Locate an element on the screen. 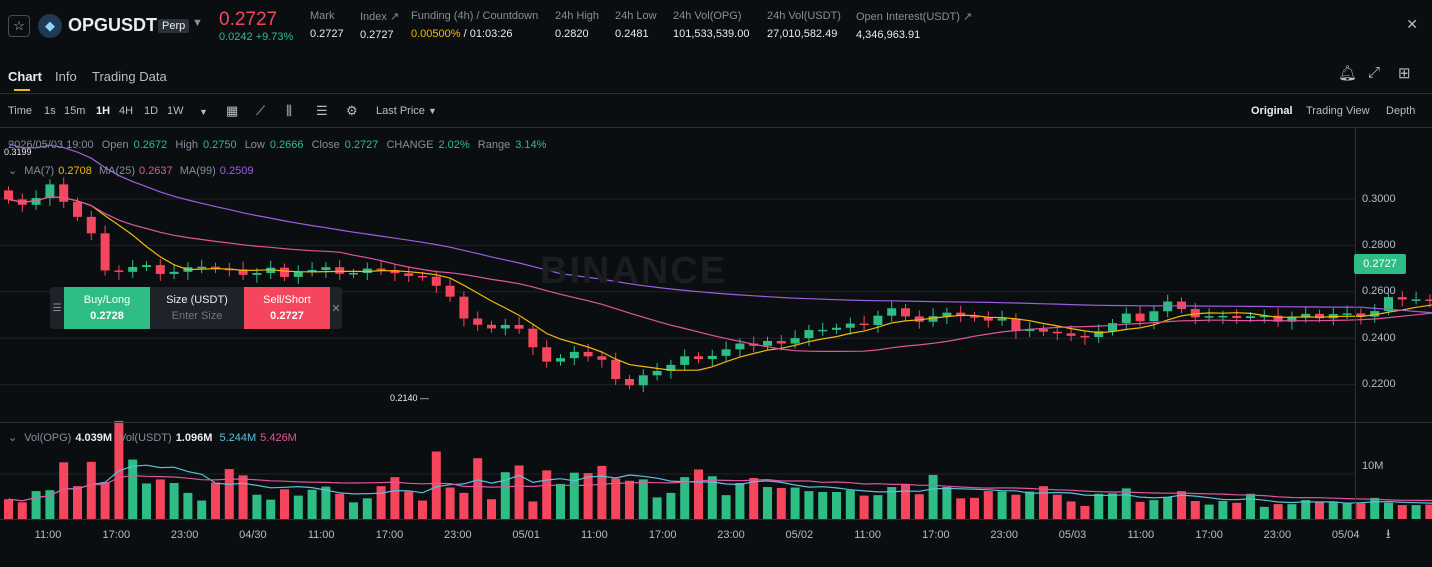 This screenshot has height=567, width=1432. stat-label: 24h Low is located at coordinates (636, 16).